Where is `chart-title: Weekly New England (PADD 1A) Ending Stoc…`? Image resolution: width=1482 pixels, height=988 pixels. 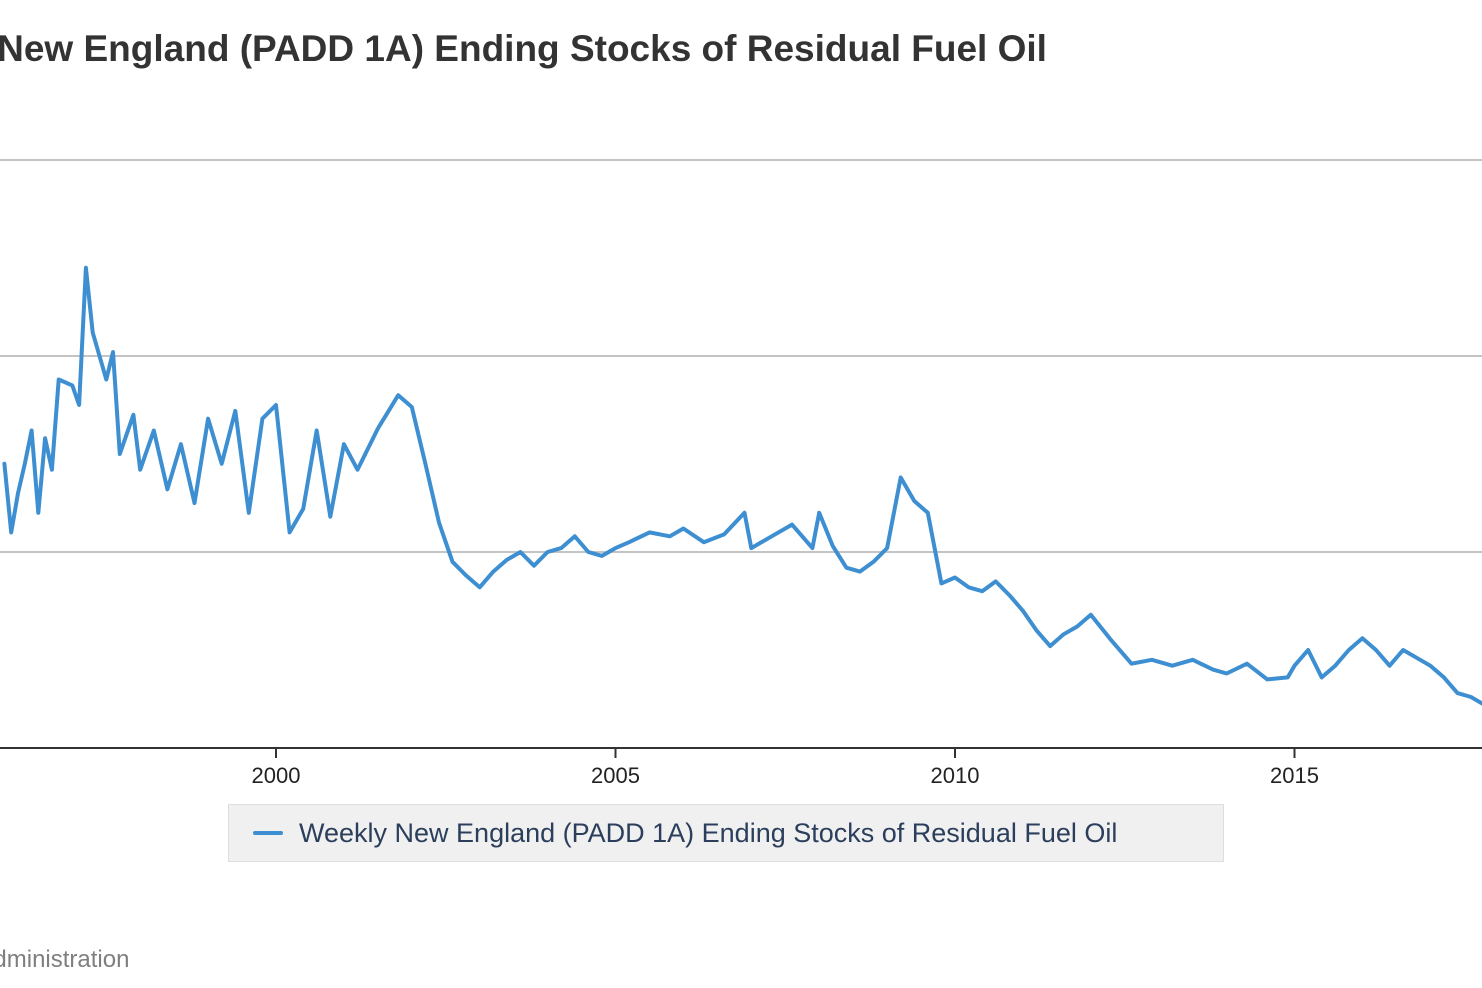
chart-title: Weekly New England (PADD 1A) Ending Stoc… is located at coordinates (523, 48).